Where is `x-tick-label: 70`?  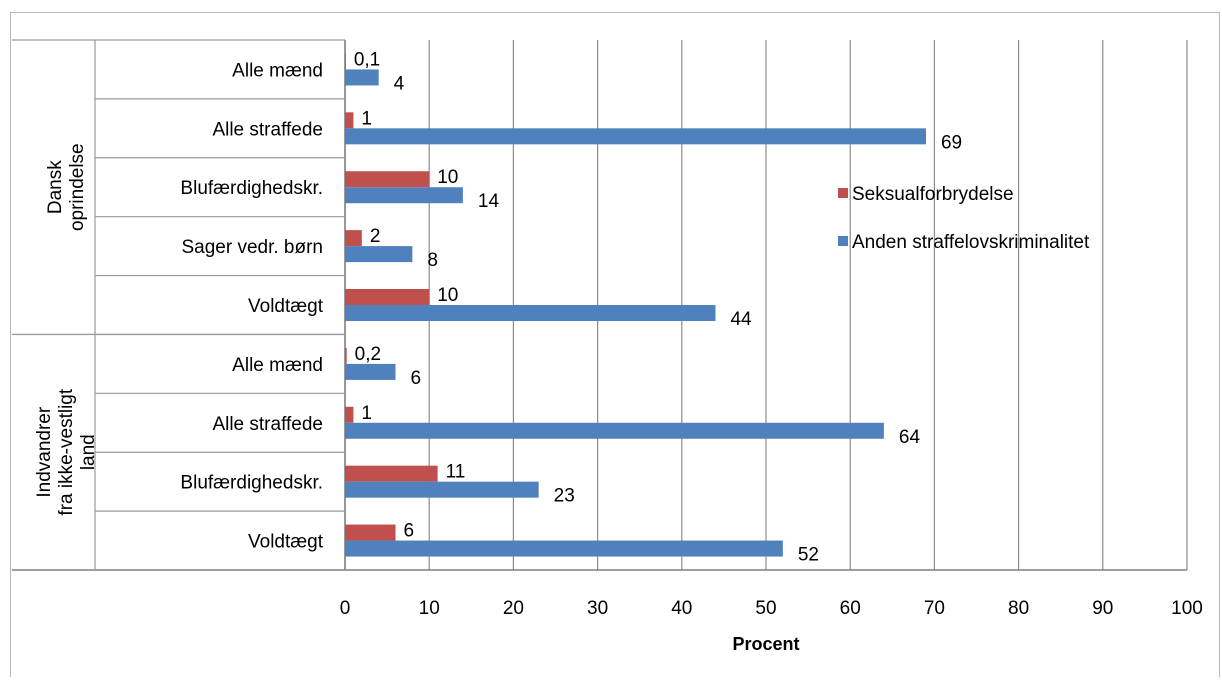 x-tick-label: 70 is located at coordinates (934, 608).